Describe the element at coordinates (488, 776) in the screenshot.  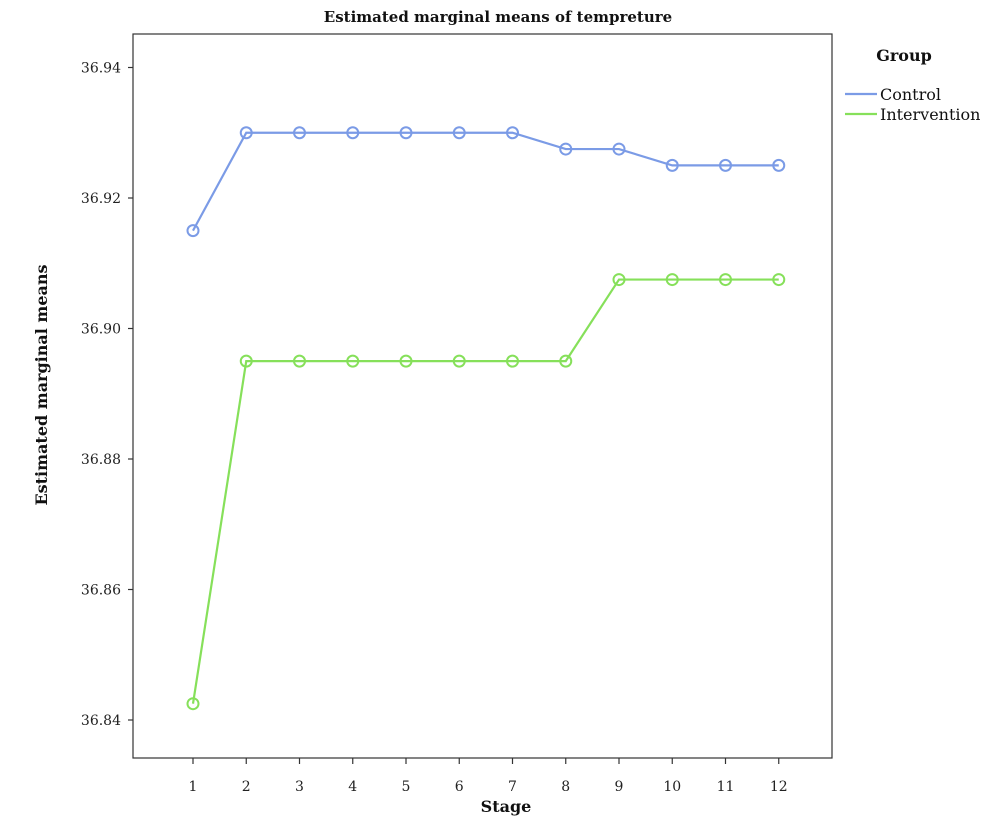
I see `x-axis: 1 2 3 4 5 6 7 8 9 10 11 12` at that location.